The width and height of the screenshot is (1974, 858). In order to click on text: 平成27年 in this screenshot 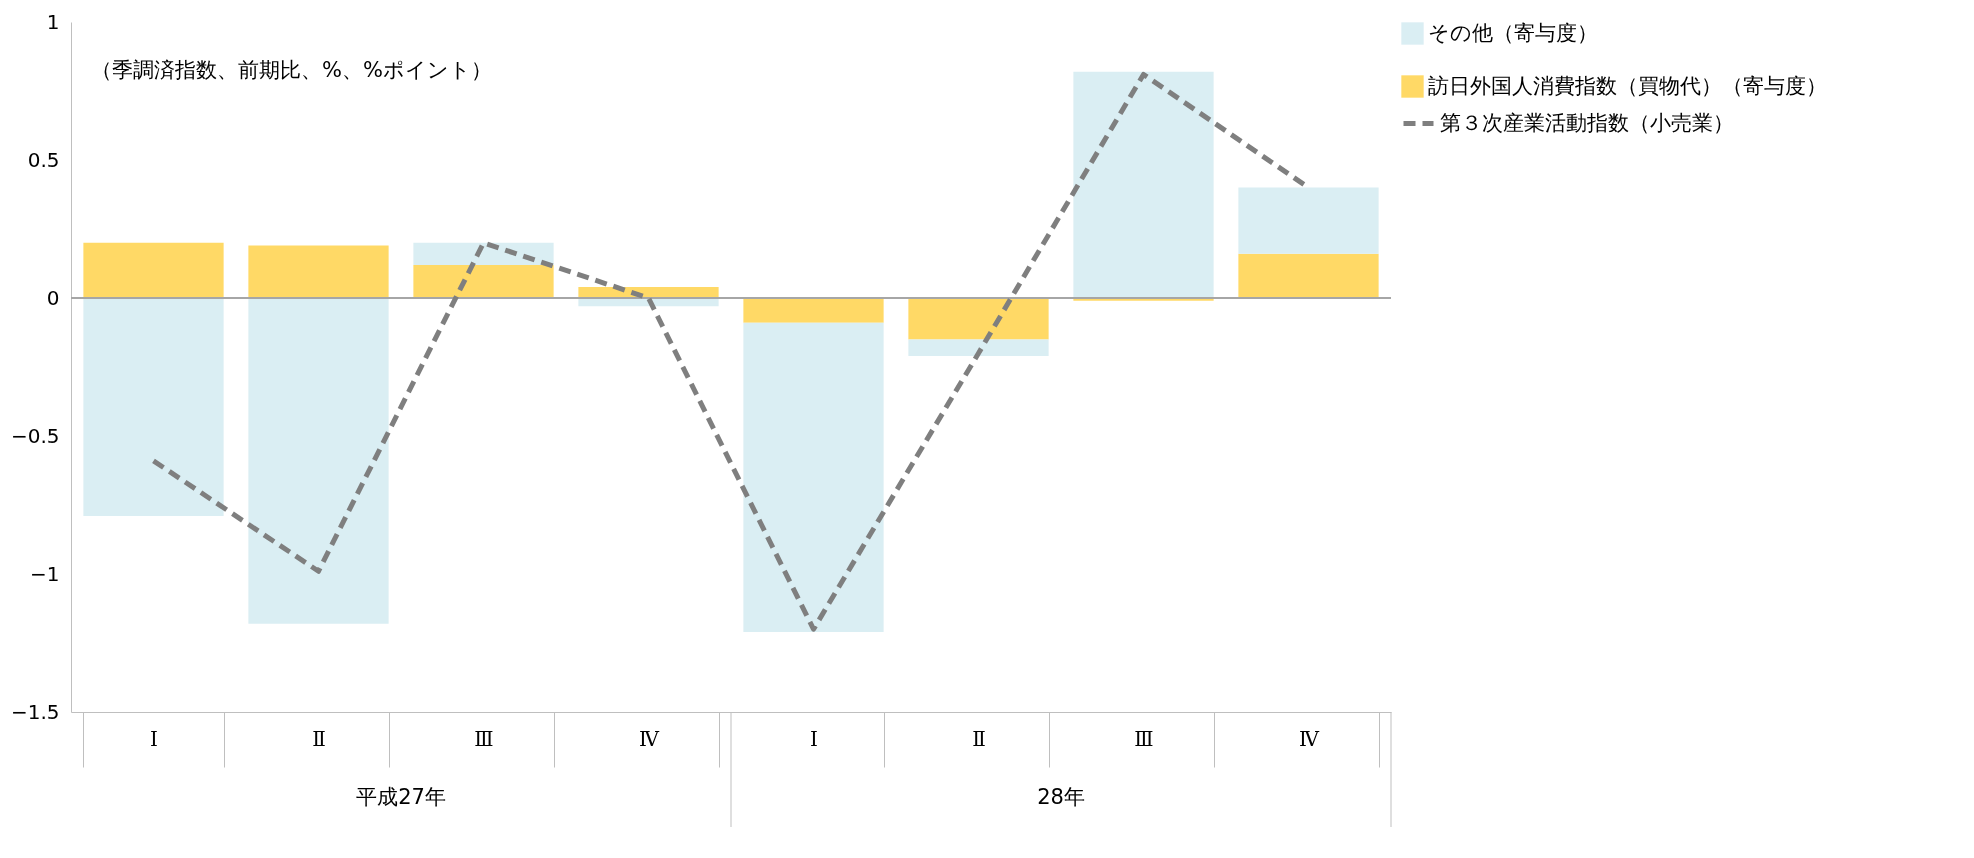, I will do `click(401, 797)`.